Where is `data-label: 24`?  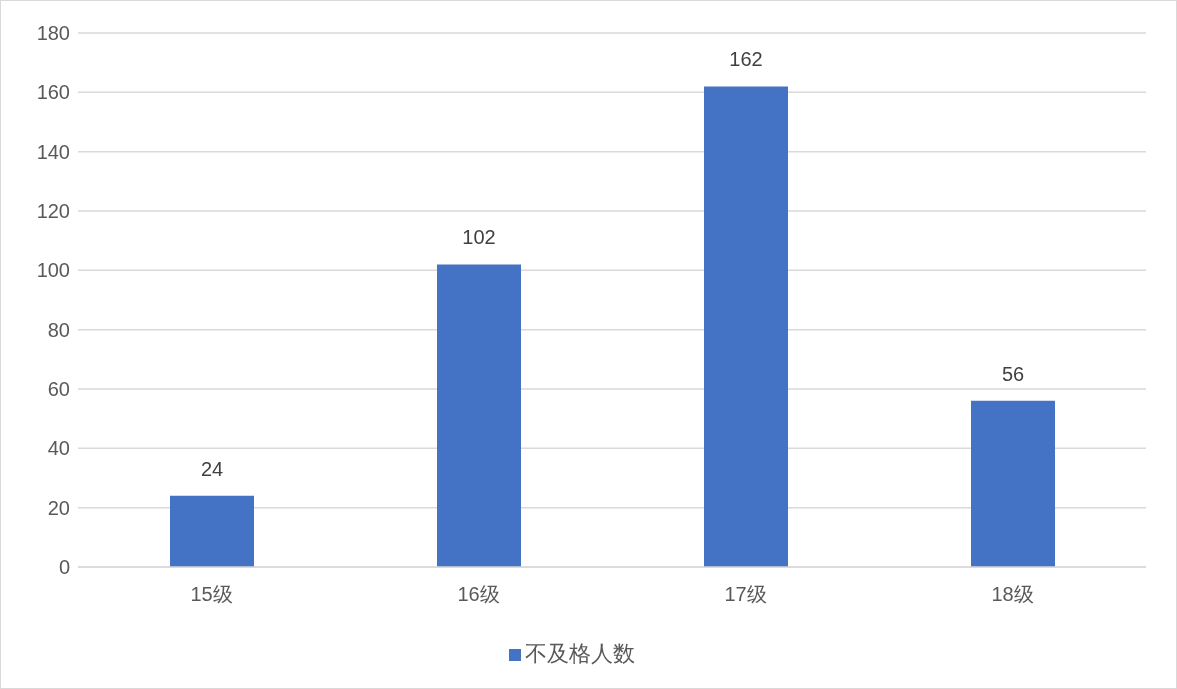
data-label: 24 is located at coordinates (212, 468).